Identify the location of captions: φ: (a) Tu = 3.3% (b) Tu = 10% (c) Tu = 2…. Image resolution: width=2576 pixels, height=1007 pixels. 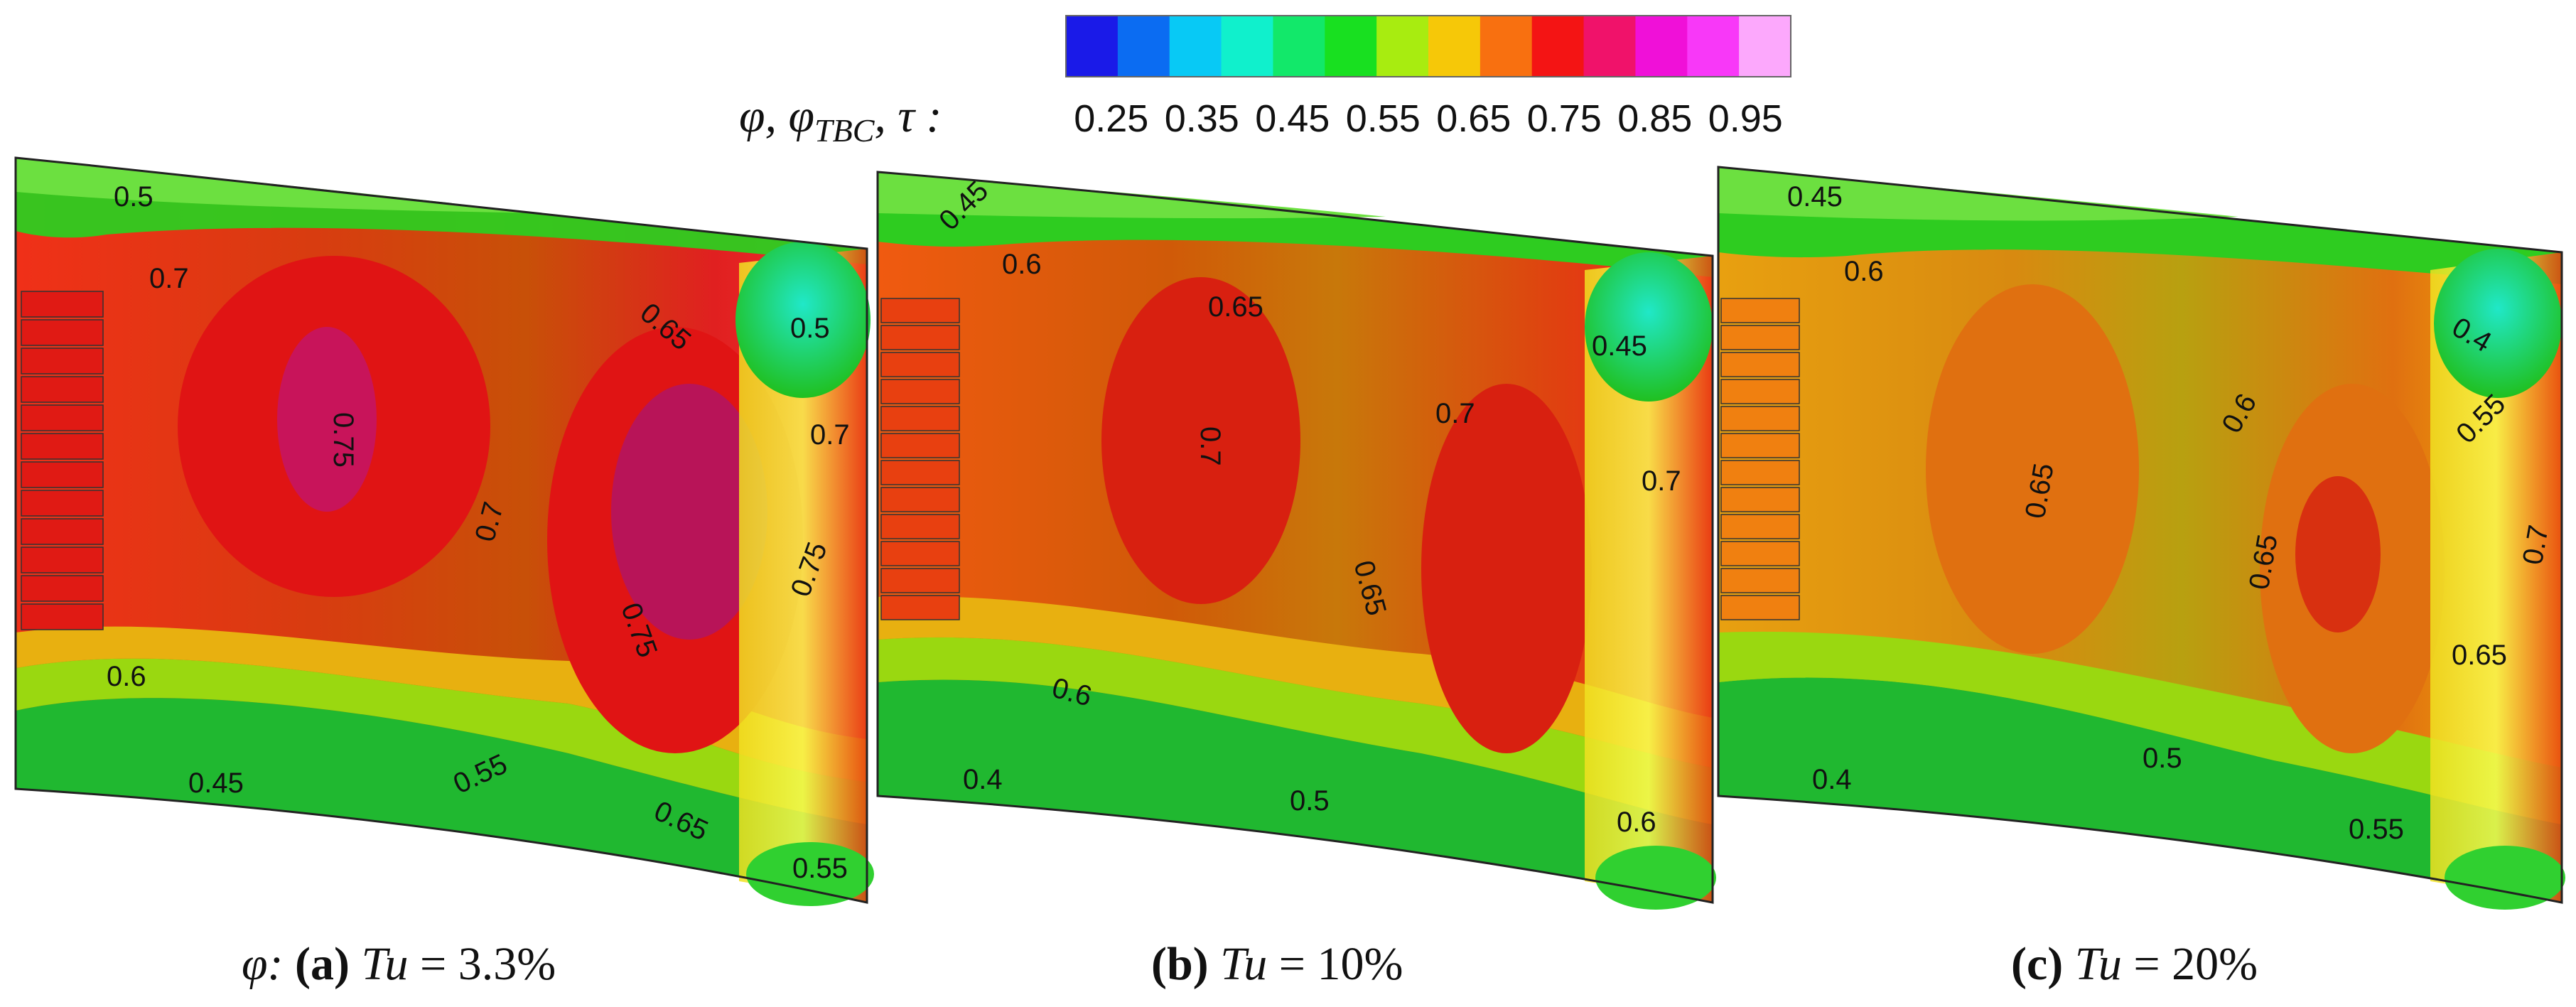
(1250, 964).